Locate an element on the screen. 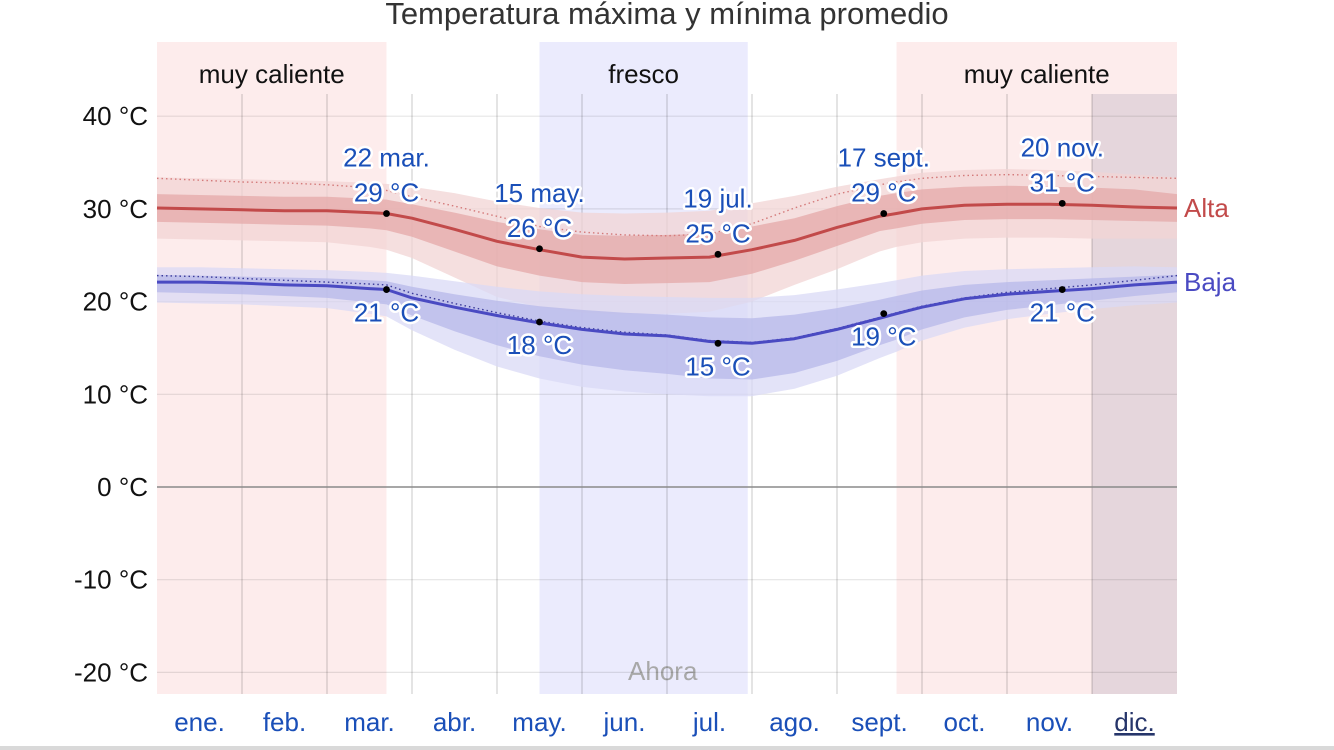 The height and width of the screenshot is (750, 1334). month-label-7: ago. is located at coordinates (794, 722).